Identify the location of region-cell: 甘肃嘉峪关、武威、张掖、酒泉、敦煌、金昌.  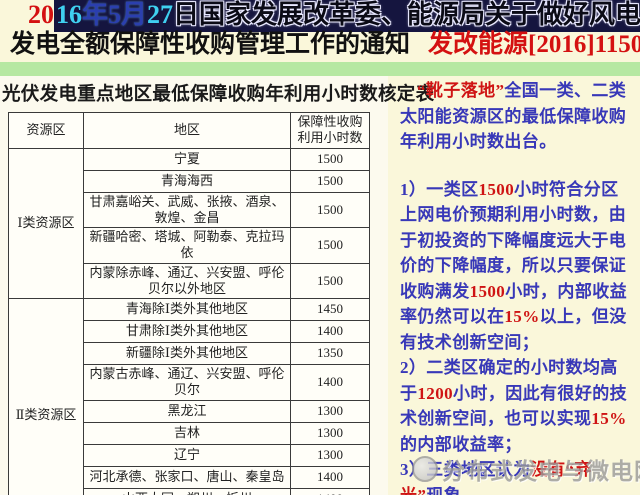
(187, 209).